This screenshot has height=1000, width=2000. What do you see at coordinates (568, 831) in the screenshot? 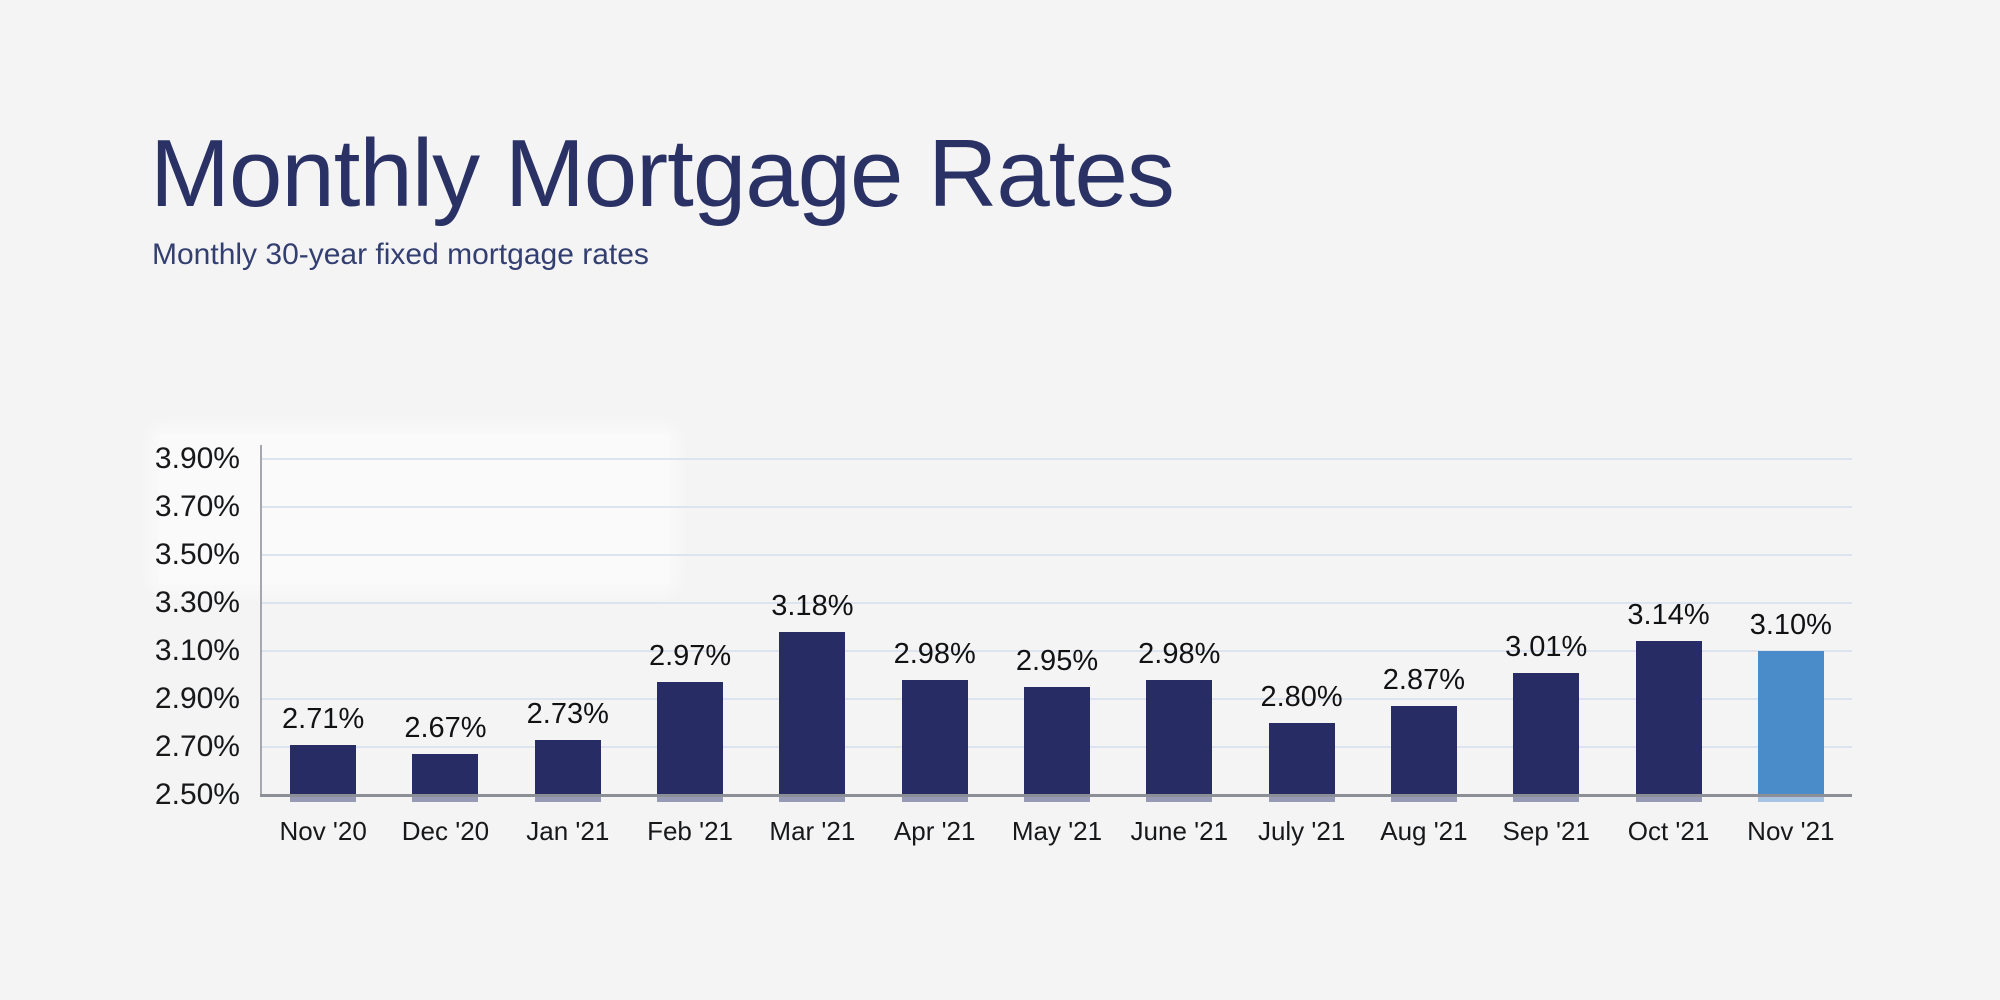
I see `x-axis-label: Jan '21` at bounding box center [568, 831].